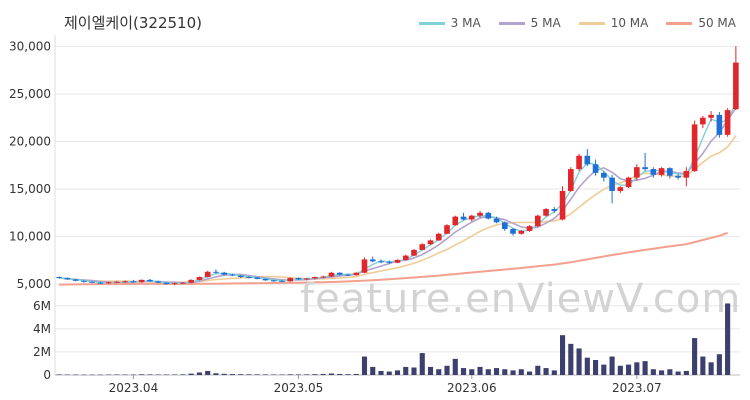 This screenshot has width=750, height=400. Describe the element at coordinates (521, 299) in the screenshot. I see `watermark: feature.enViewV.com` at that location.